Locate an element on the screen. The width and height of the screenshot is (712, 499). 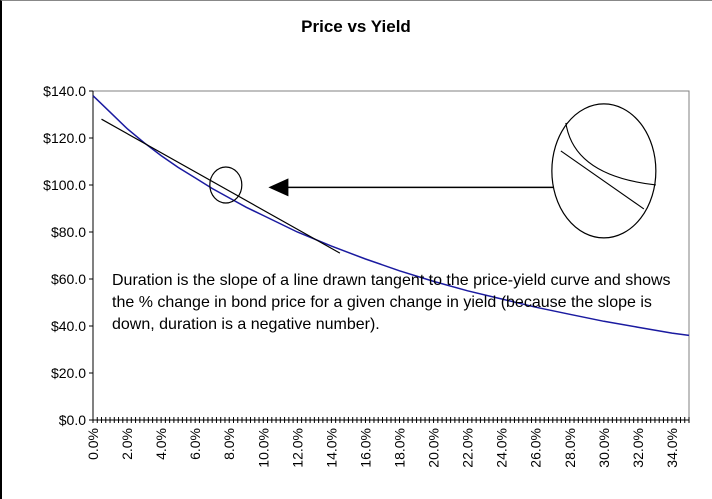
tangency-circle is located at coordinates (226, 185).